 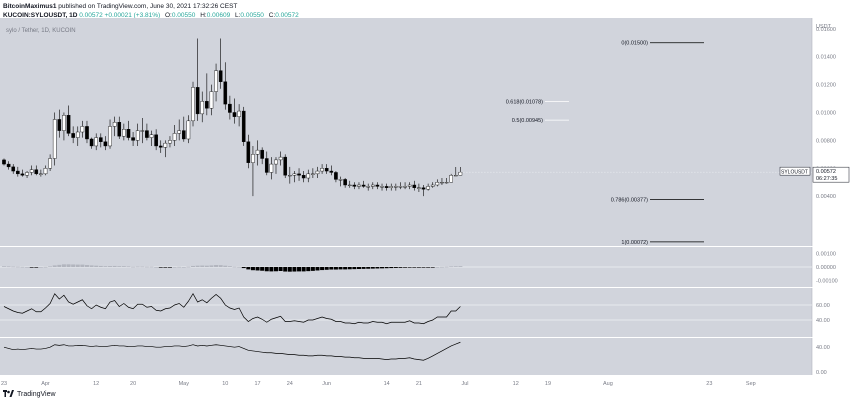 I want to click on time-tick-label: 20, so click(x=133, y=384).